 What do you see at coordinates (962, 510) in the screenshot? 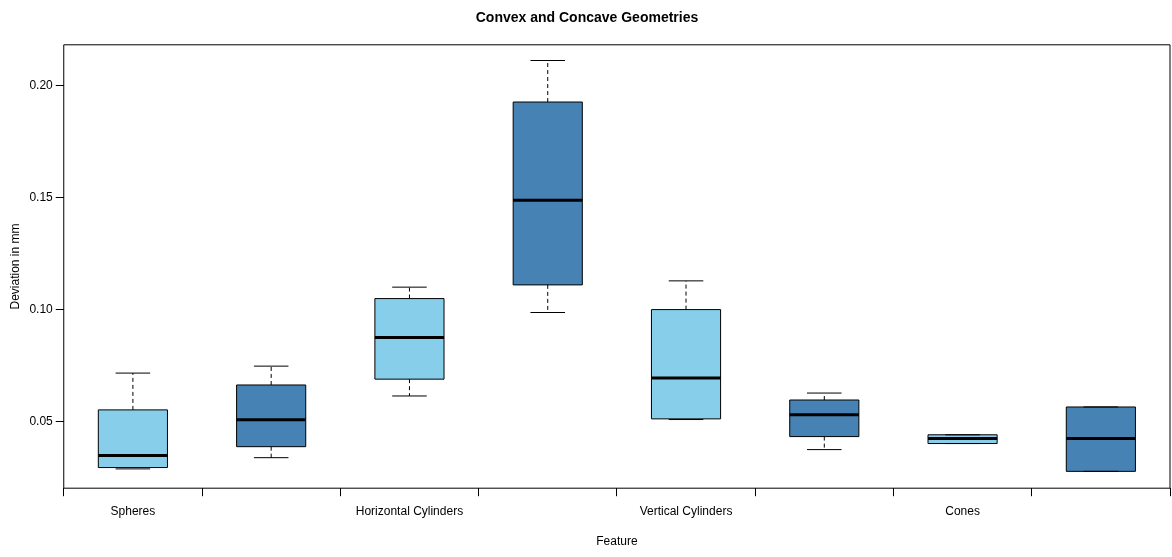
I see `x-tick-label: Cones` at bounding box center [962, 510].